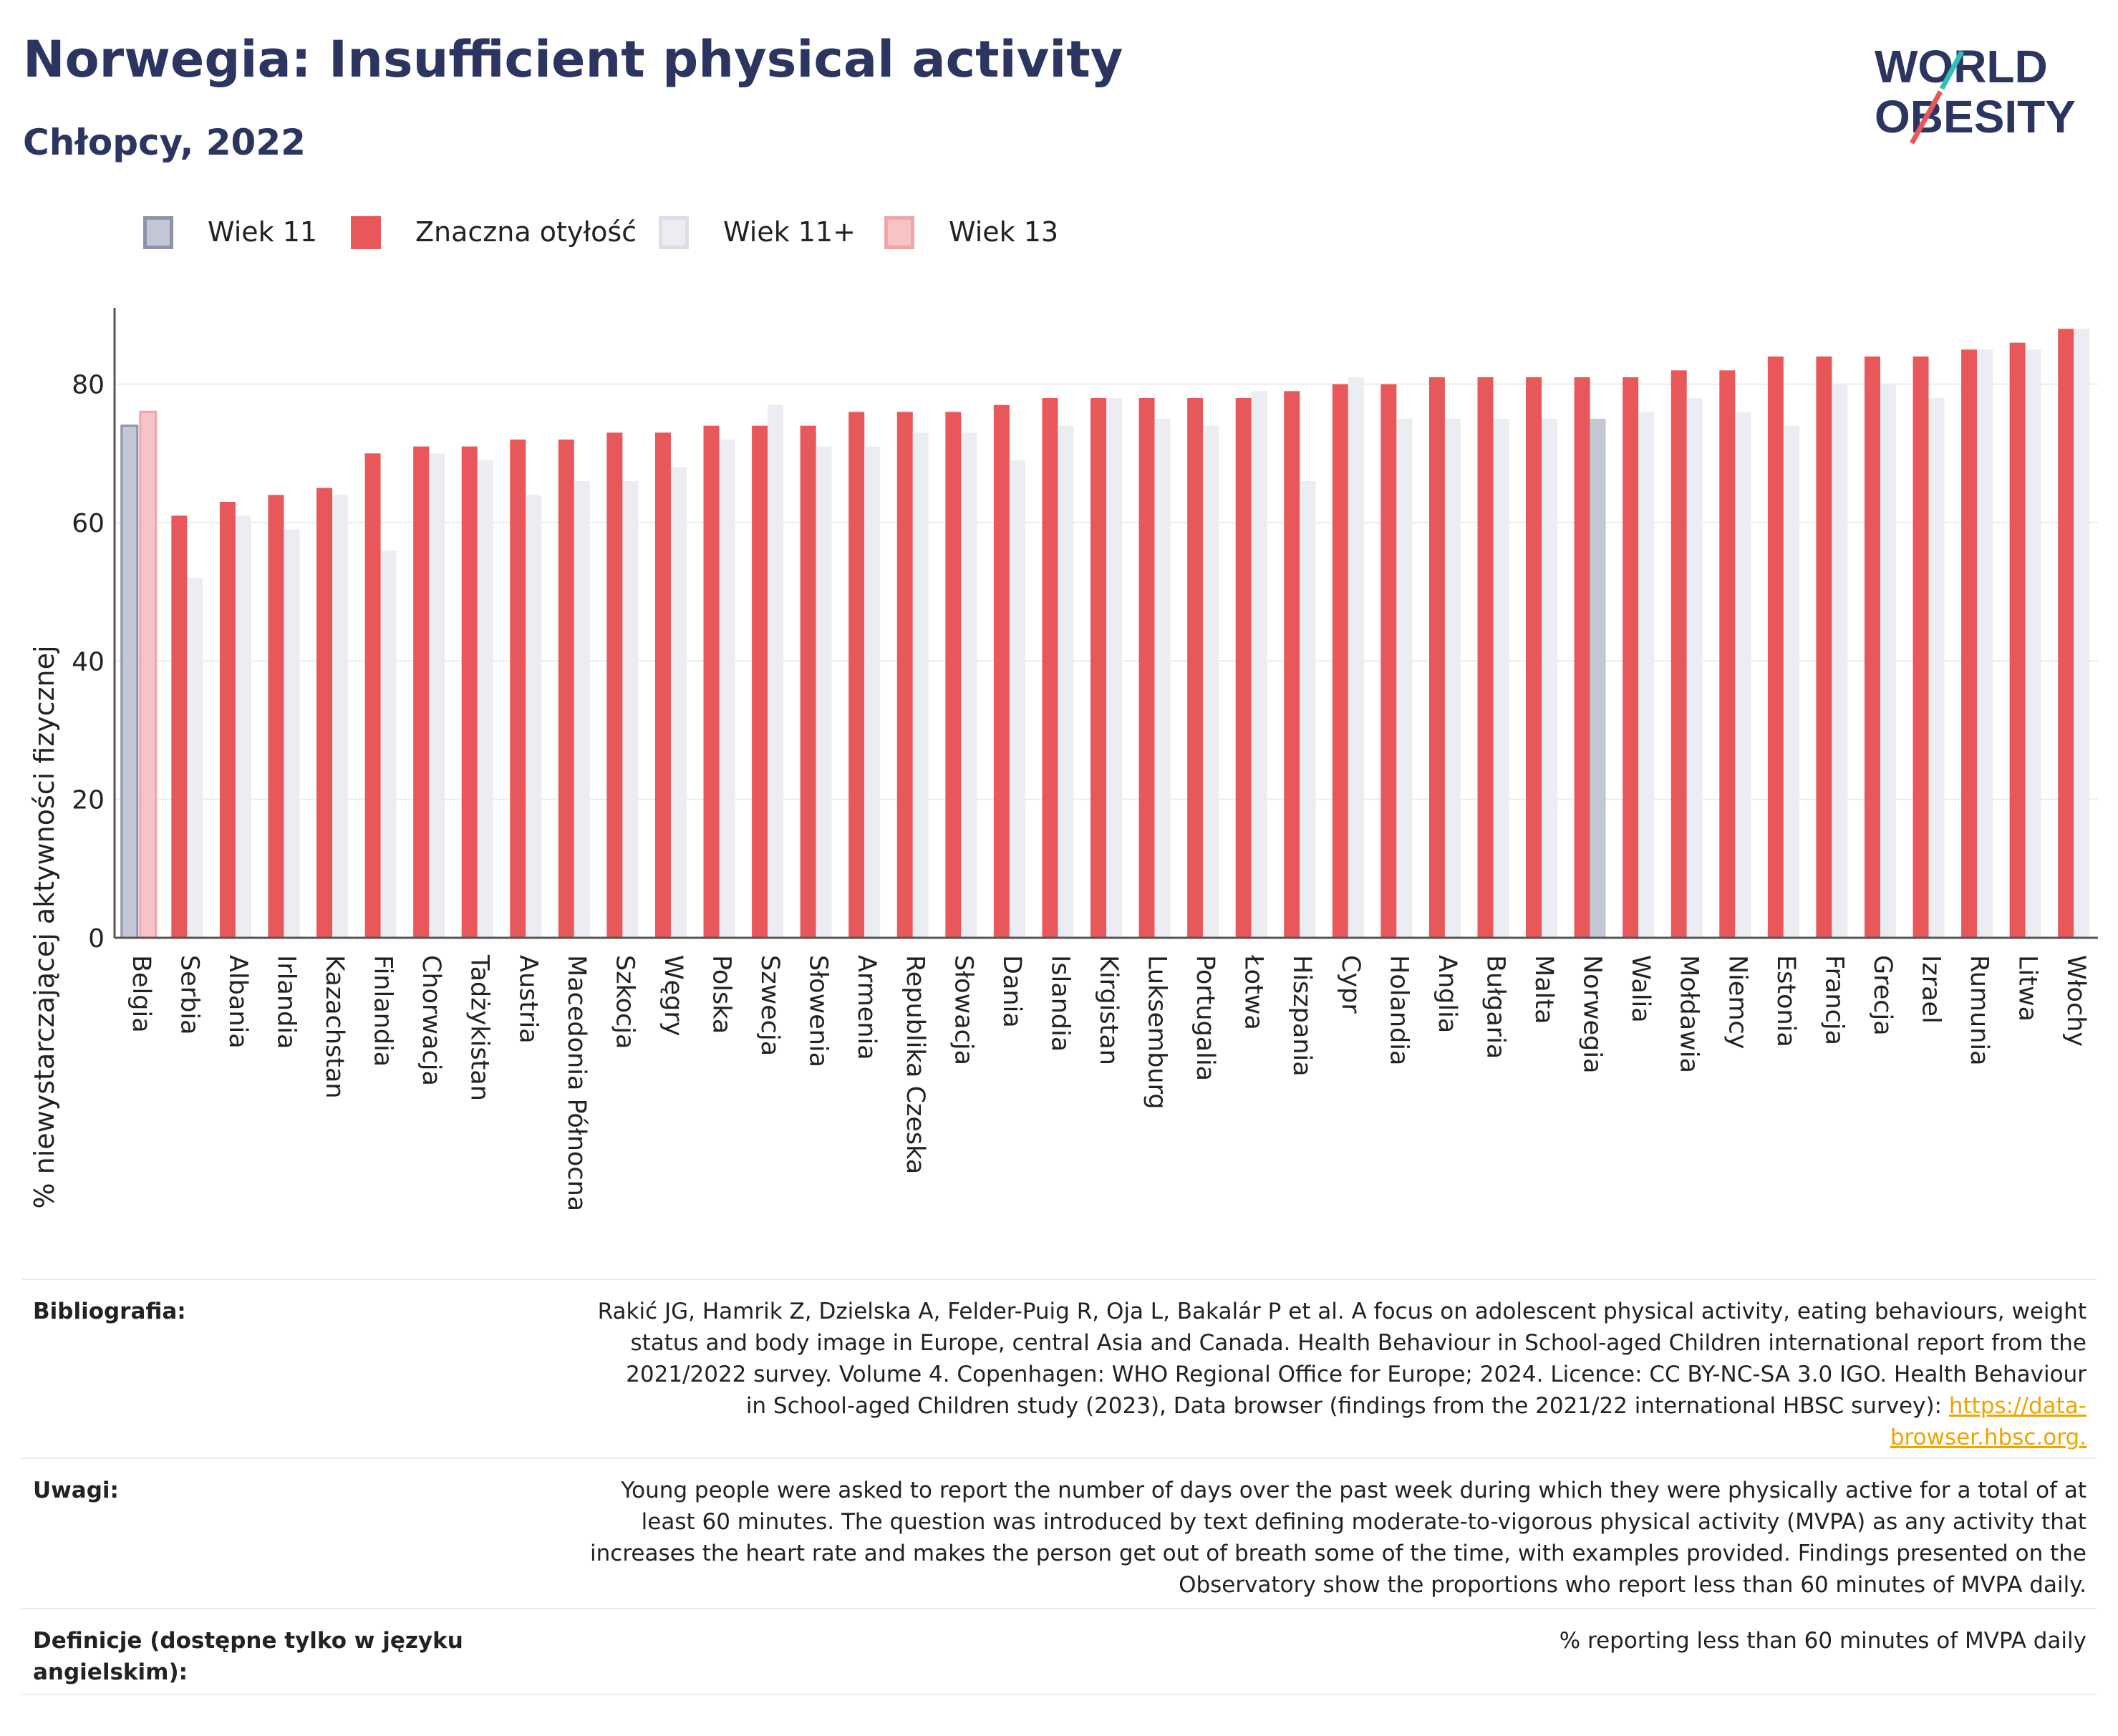 This screenshot has height=1736, width=2118. What do you see at coordinates (1785, 1001) in the screenshot?
I see `x-tick-label: Estonia` at bounding box center [1785, 1001].